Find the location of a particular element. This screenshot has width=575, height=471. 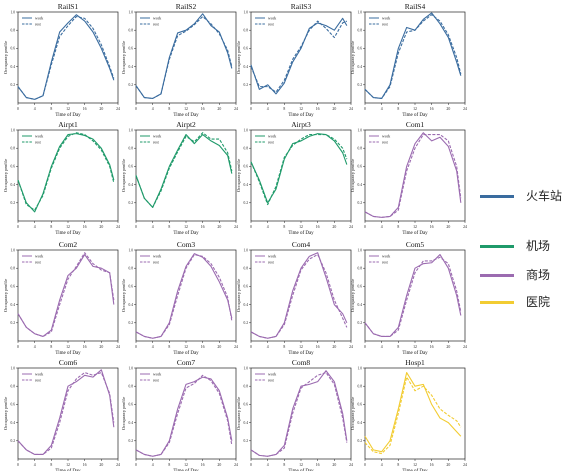

panel-title: Com8 is located at coordinates (301, 362).